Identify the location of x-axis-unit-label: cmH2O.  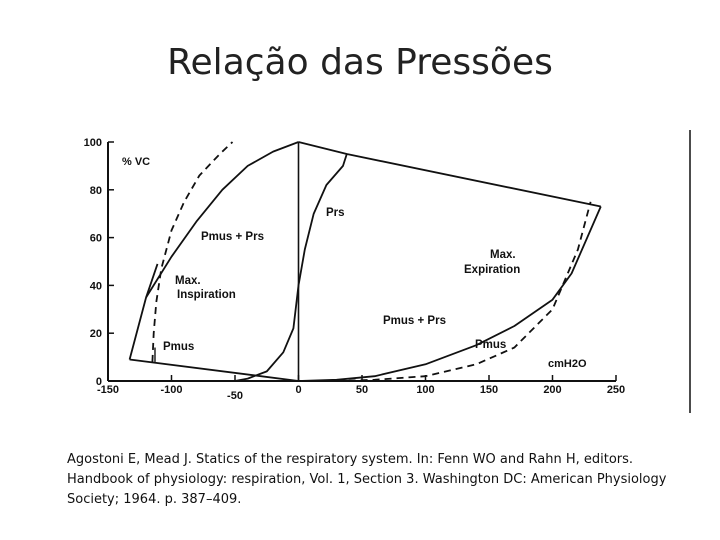
(567, 364).